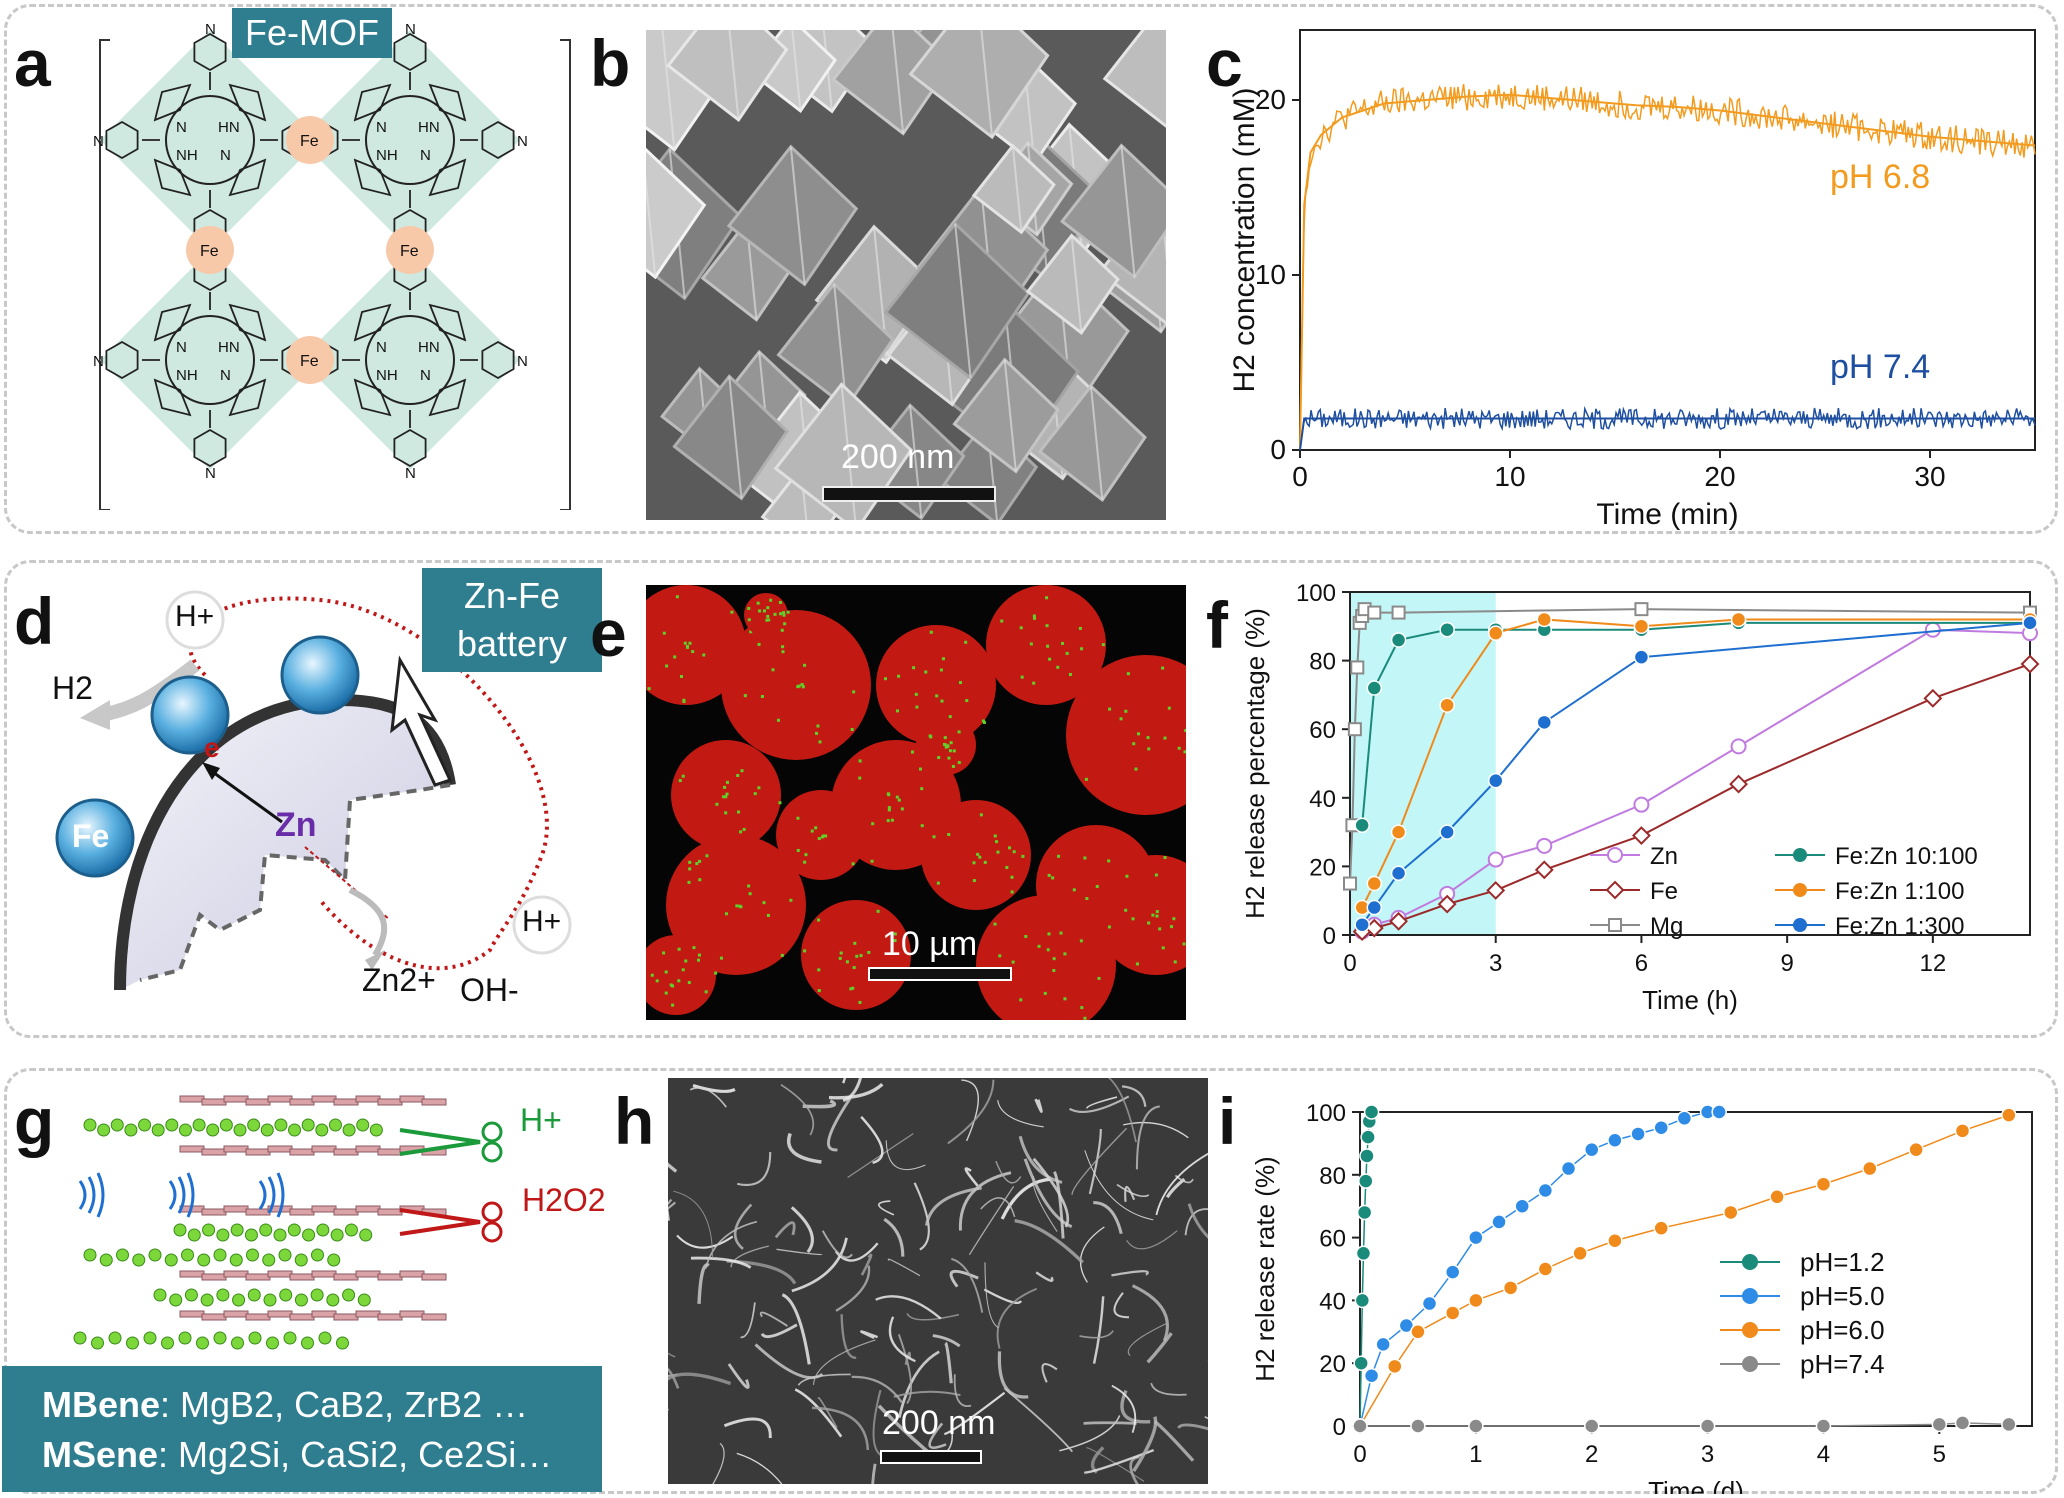  What do you see at coordinates (1719, 476) in the screenshot?
I see `x-tick-label: 20` at bounding box center [1719, 476].